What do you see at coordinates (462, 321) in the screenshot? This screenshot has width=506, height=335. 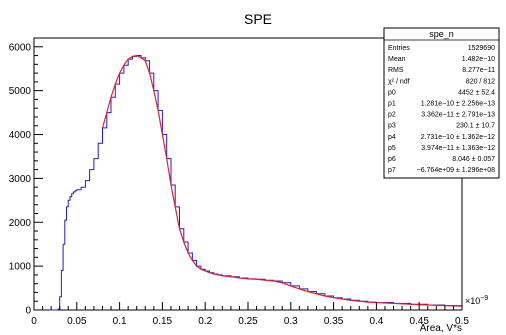 I see `x-tick-label: 0.5` at bounding box center [462, 321].